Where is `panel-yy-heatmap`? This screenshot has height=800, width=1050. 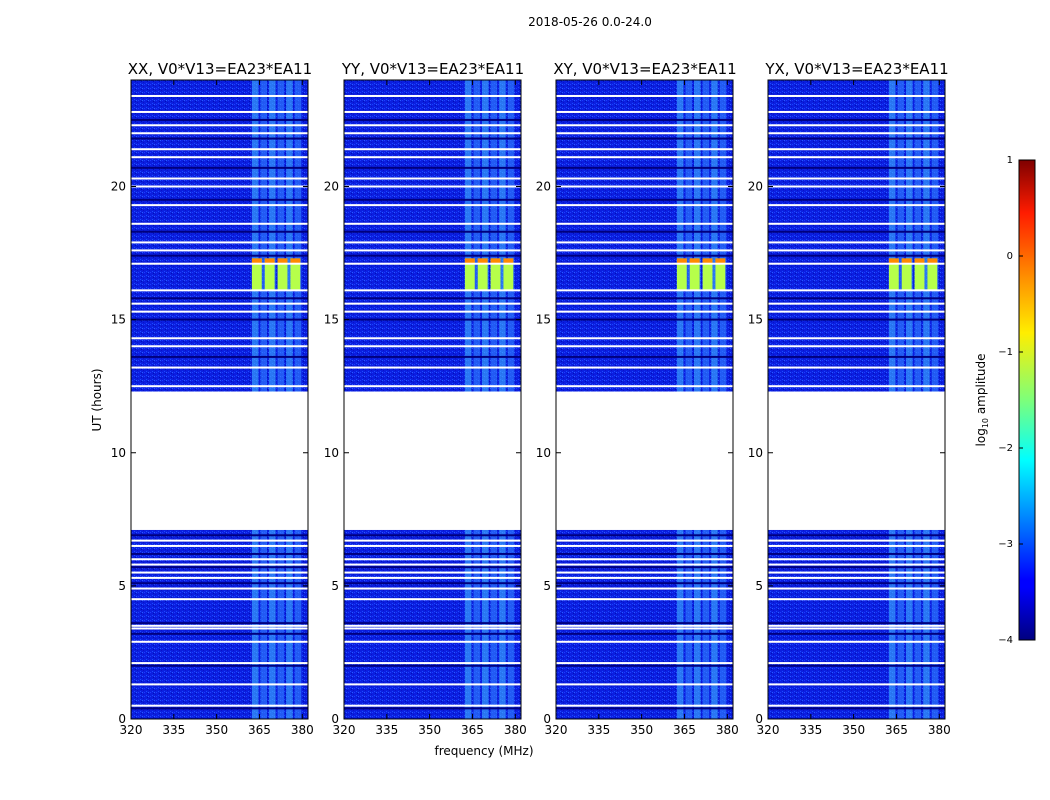 panel-yy-heatmap is located at coordinates (432, 399).